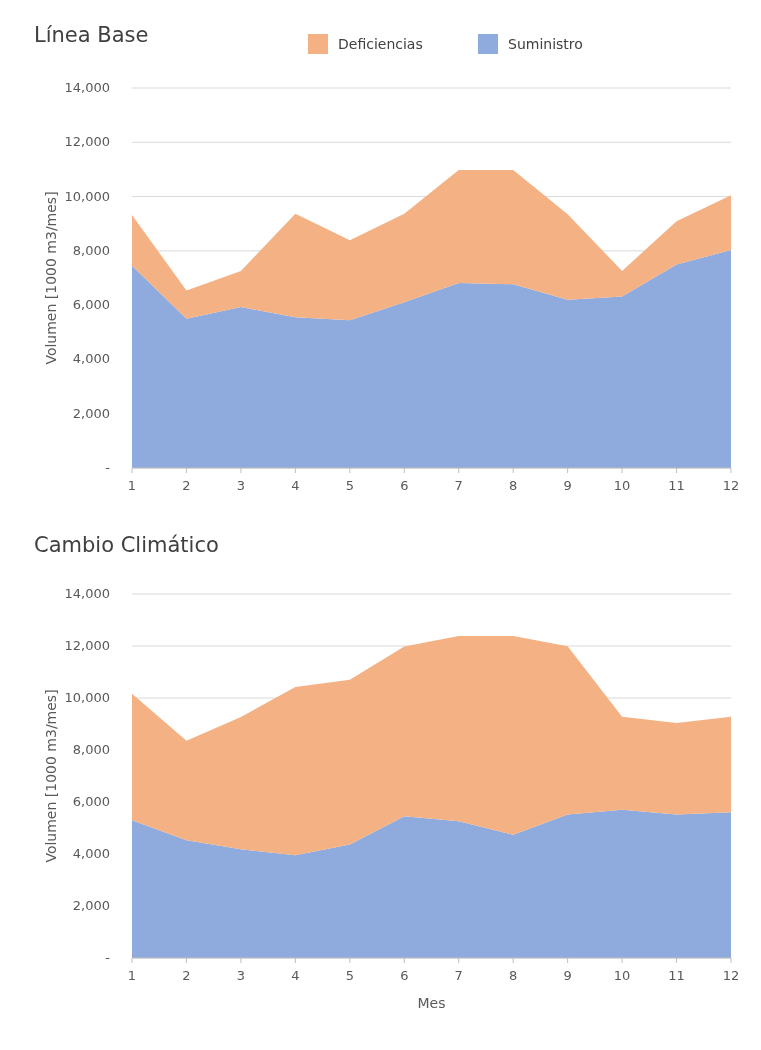 The image size is (761, 1050). Describe the element at coordinates (431, 1003) in the screenshot. I see `x-axis-title: Mes` at that location.